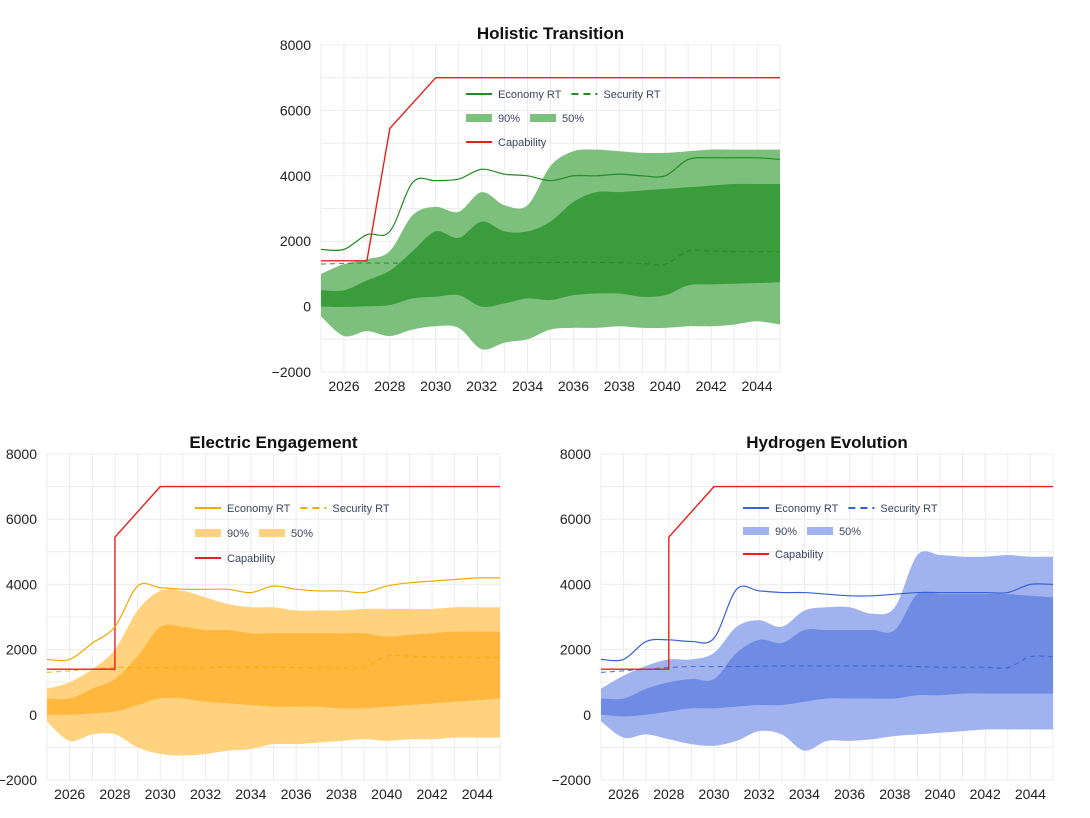 The image size is (1090, 818). I want to click on chart-title: Holistic Transition, so click(550, 33).